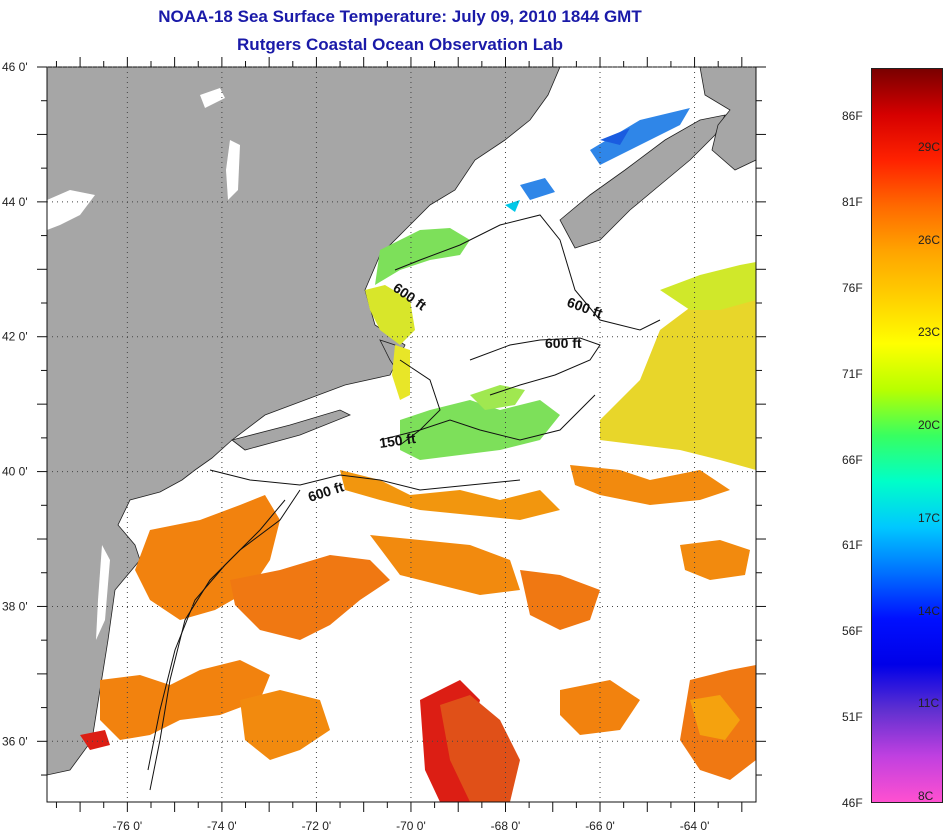 This screenshot has width=944, height=840. Describe the element at coordinates (852, 201) in the screenshot. I see `colorbar-f-label: 81F` at that location.